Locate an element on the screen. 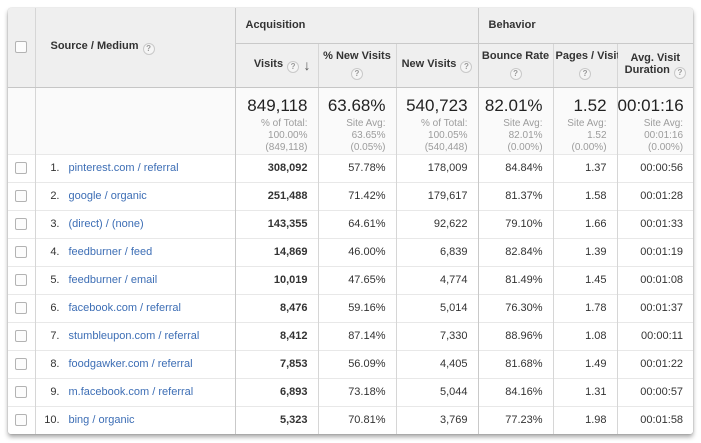 The height and width of the screenshot is (443, 701). avg-visit-duration-total-subline: Site Avg: is located at coordinates (663, 123).